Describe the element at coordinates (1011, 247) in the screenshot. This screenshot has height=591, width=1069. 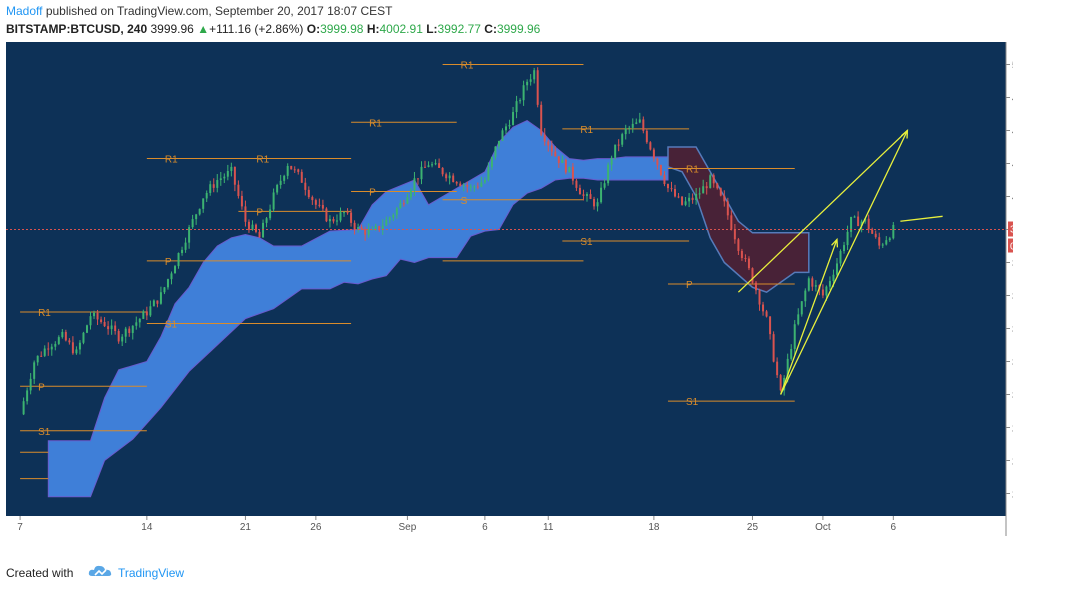
I see `countdown-tag-text: 03:52:29` at that location.